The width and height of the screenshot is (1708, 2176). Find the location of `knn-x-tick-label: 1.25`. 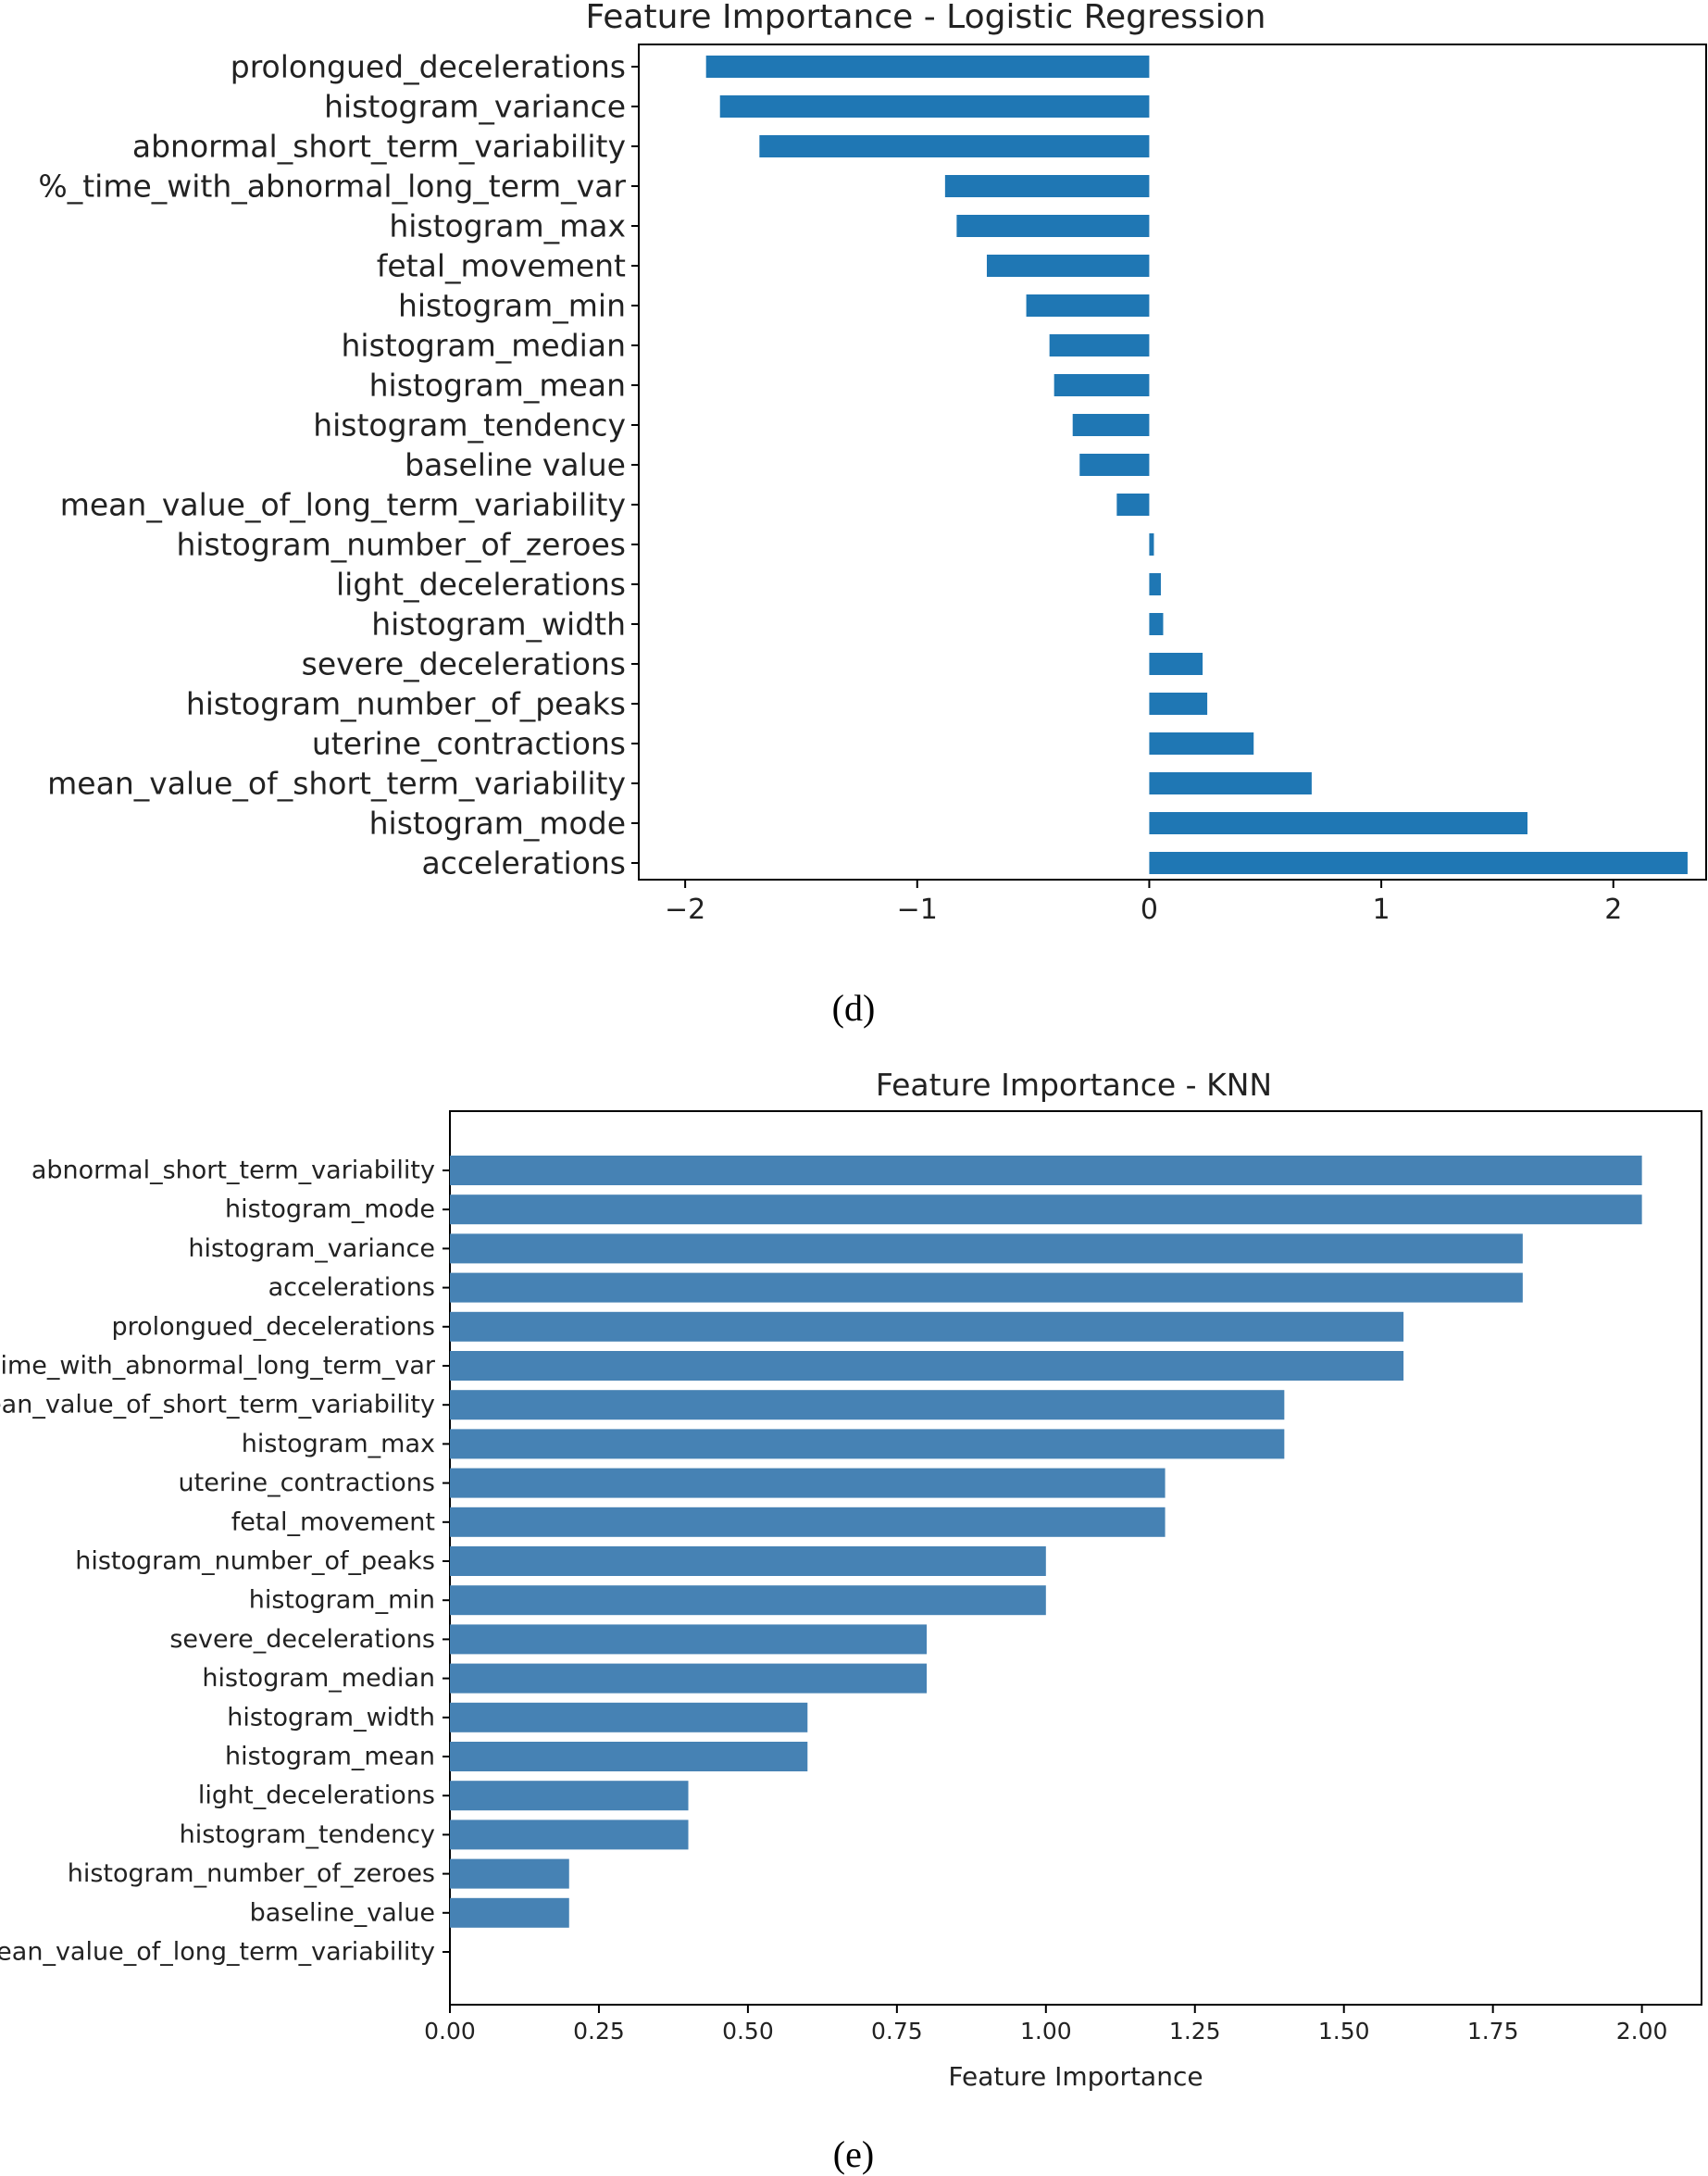

knn-x-tick-label: 1.25 is located at coordinates (1195, 2031).